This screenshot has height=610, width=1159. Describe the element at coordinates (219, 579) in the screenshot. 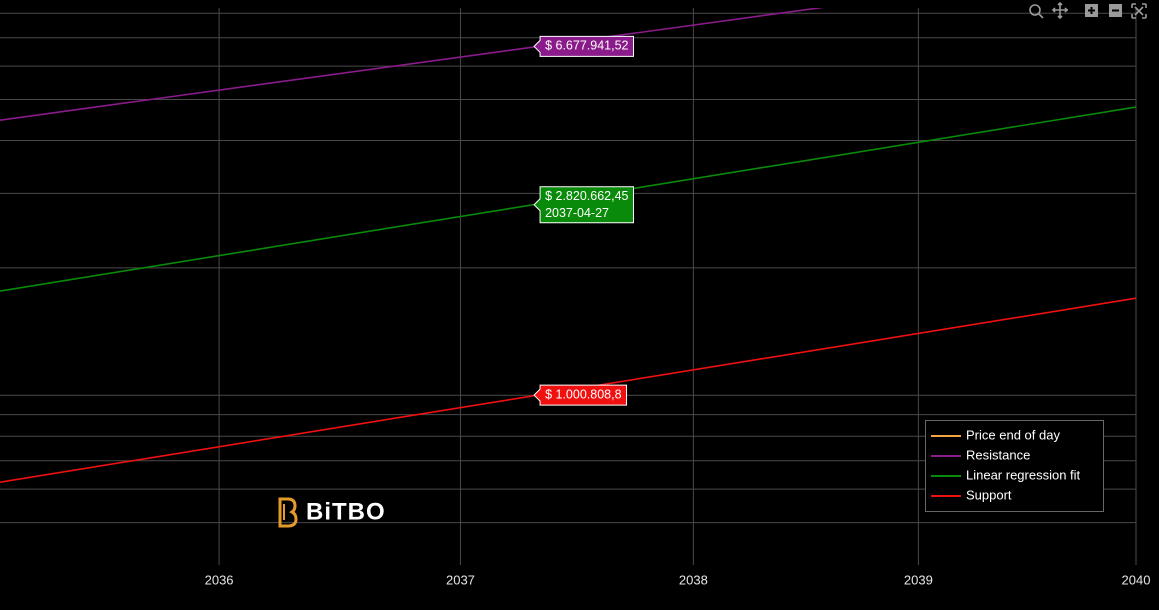

I see `x-tick-label: 2036` at that location.